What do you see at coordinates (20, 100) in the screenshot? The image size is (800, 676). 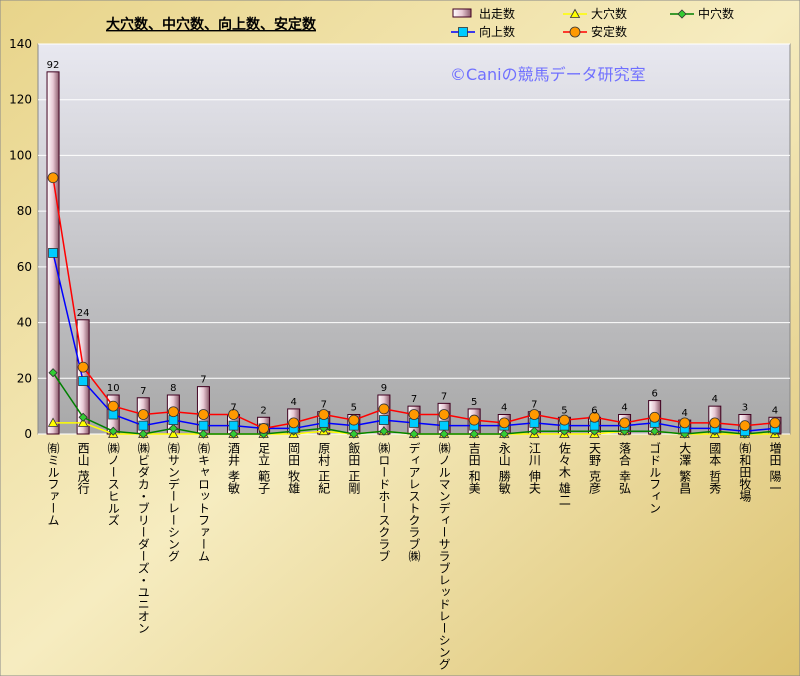 I see `y-tick-label: 120` at bounding box center [20, 100].